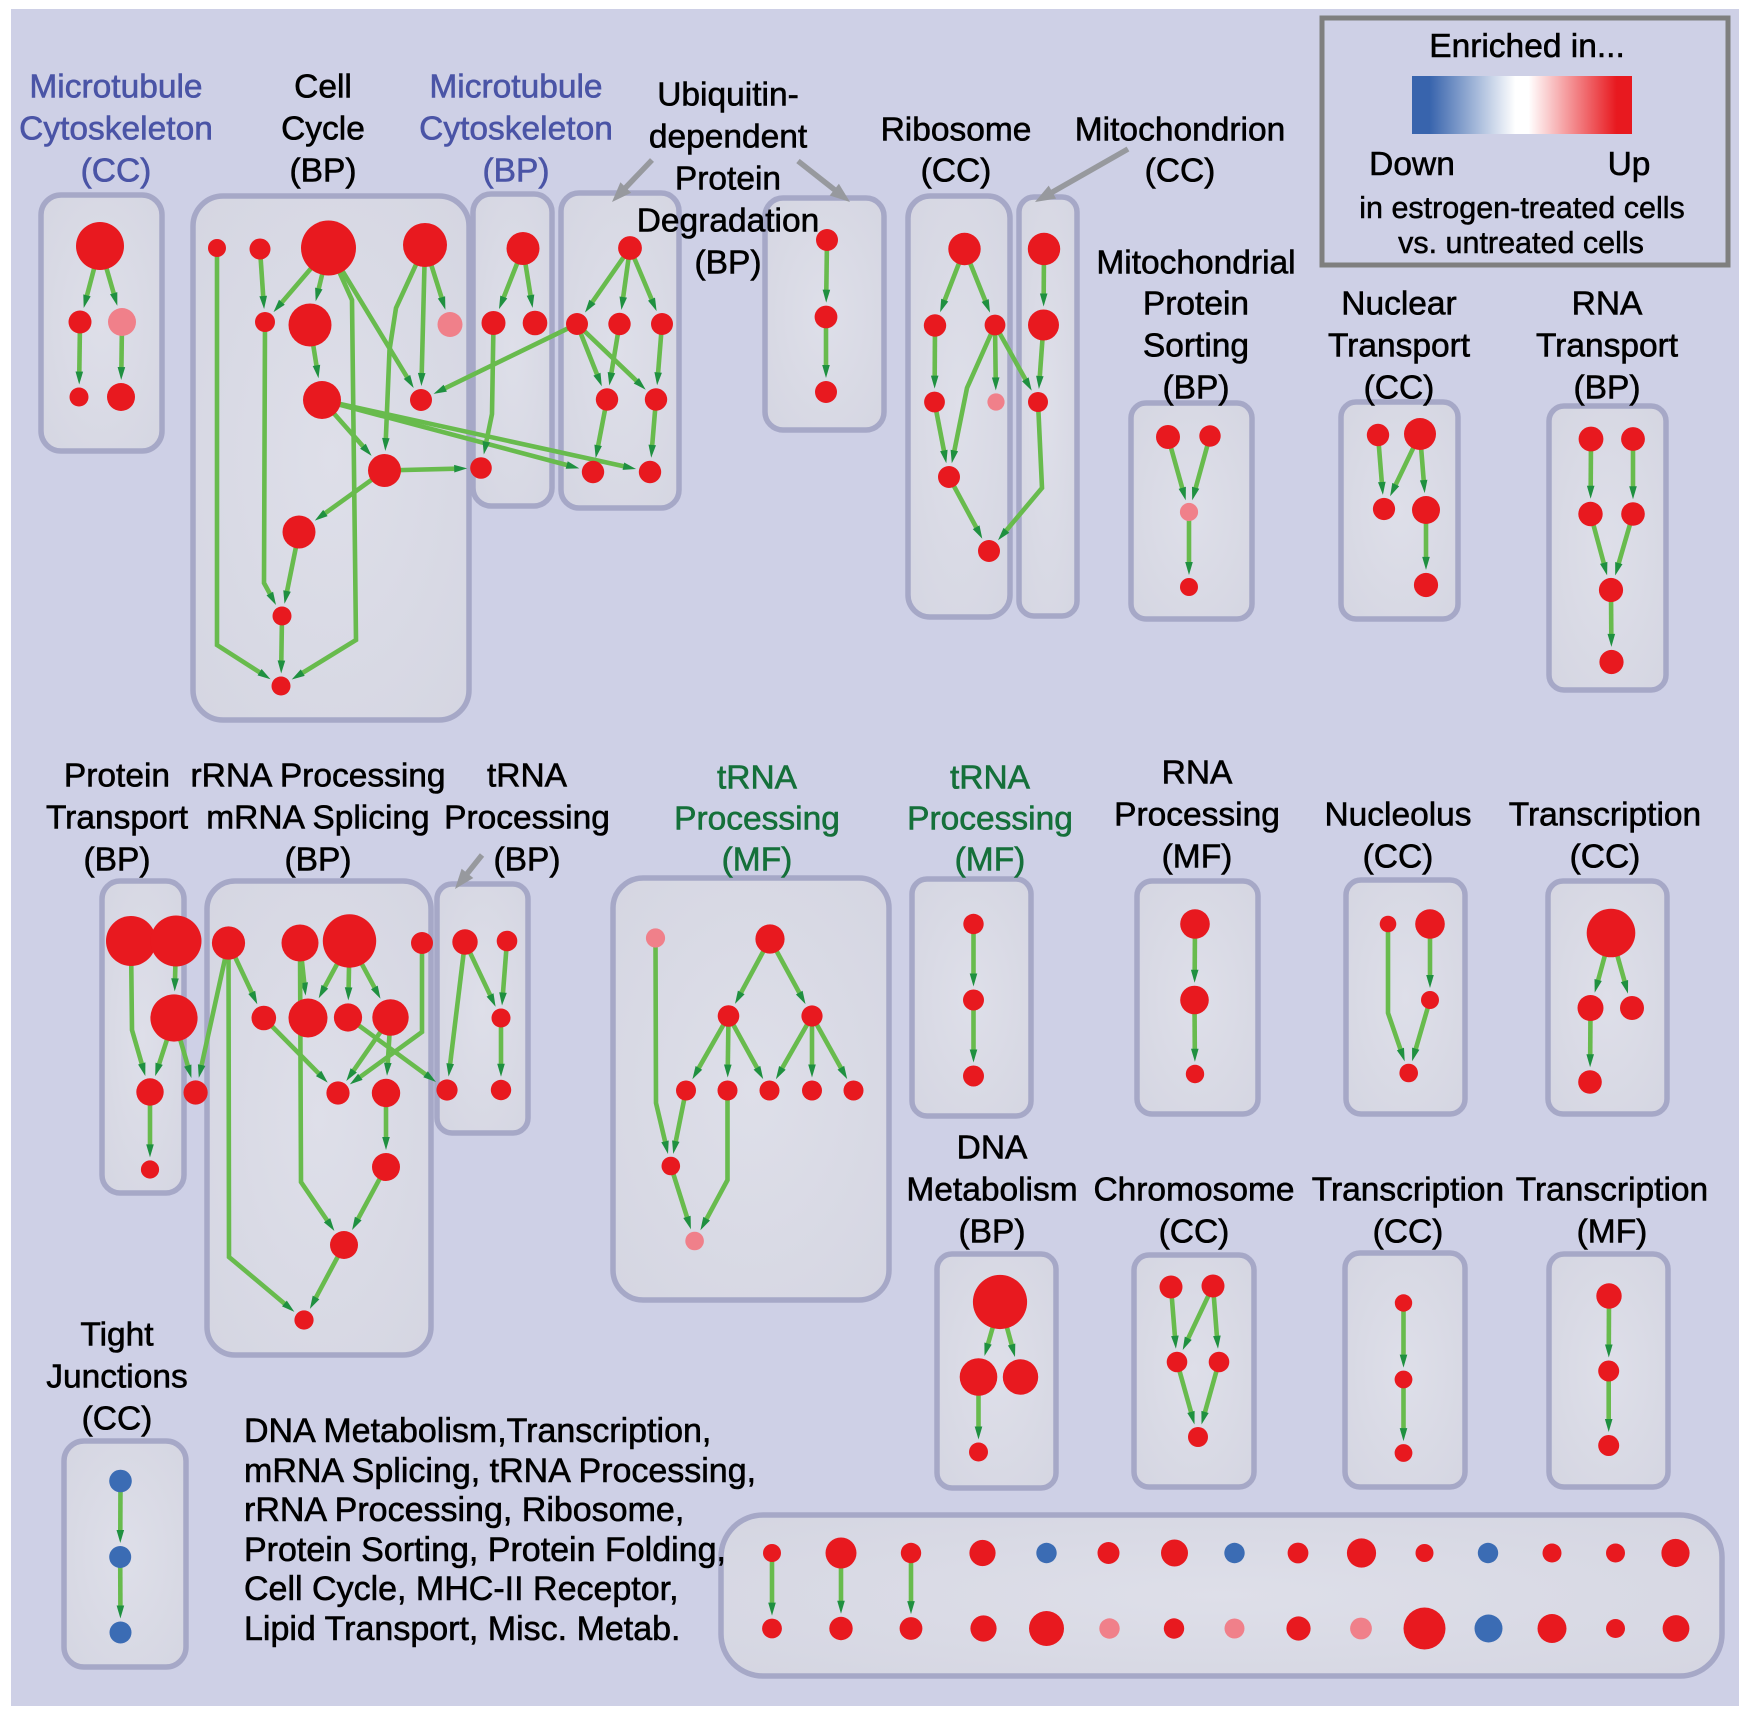  What do you see at coordinates (956, 130) in the screenshot?
I see `svg-text: Ribosome` at bounding box center [956, 130].